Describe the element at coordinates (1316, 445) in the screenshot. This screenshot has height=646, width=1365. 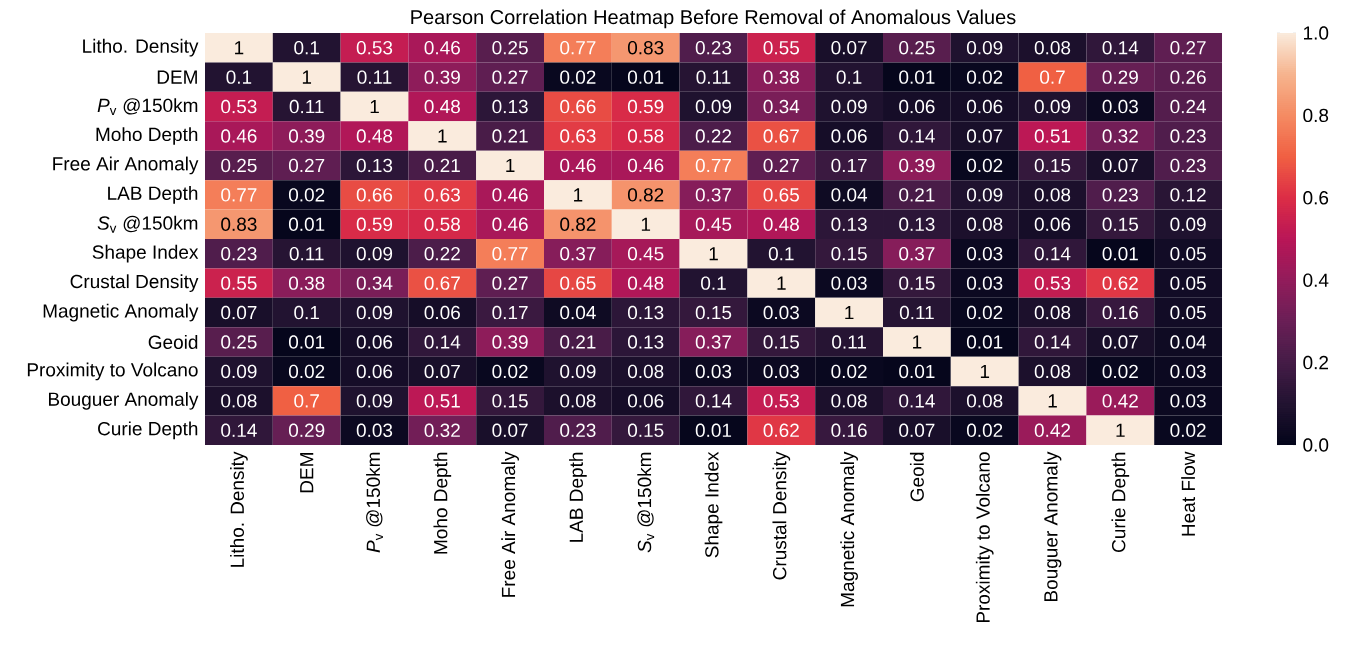
I see `color-bar-label: 0.0` at that location.